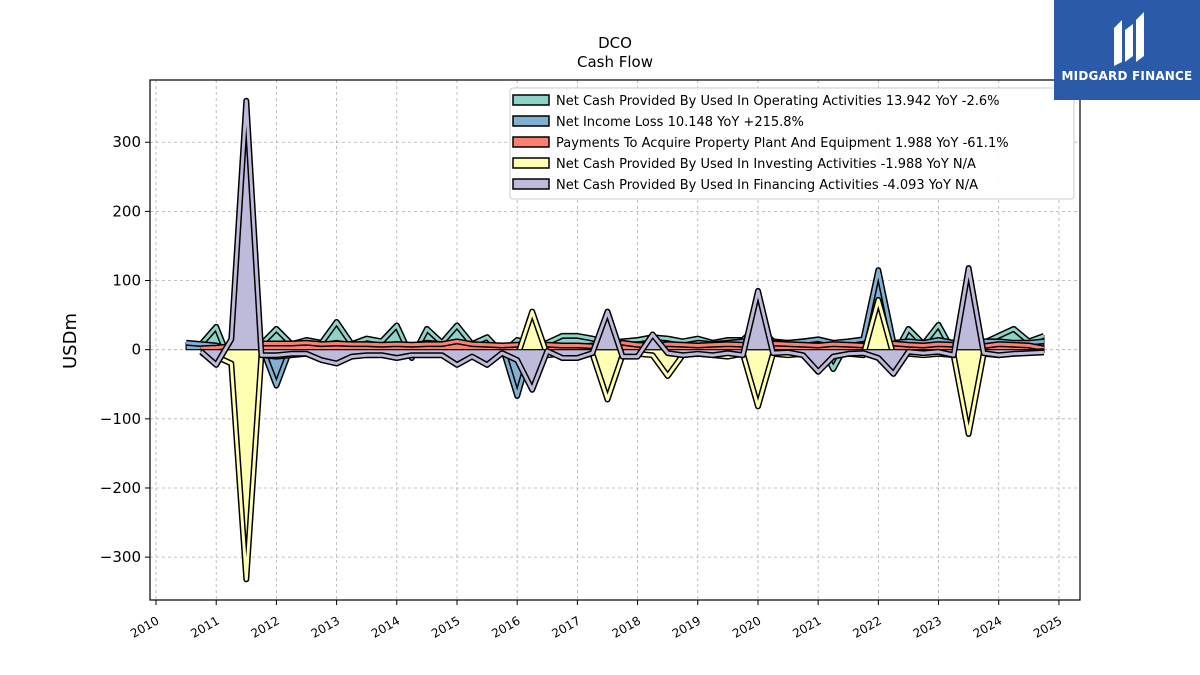 The height and width of the screenshot is (675, 1200). Describe the element at coordinates (626, 626) in the screenshot. I see `x-tick-label: 2018` at that location.